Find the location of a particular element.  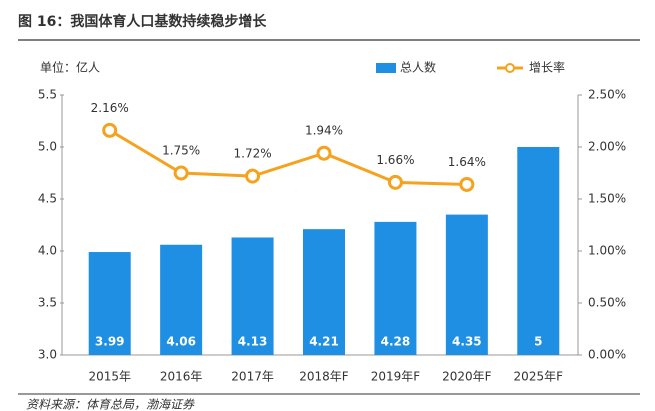

y-tick-label: 4.5 is located at coordinates (47, 199).